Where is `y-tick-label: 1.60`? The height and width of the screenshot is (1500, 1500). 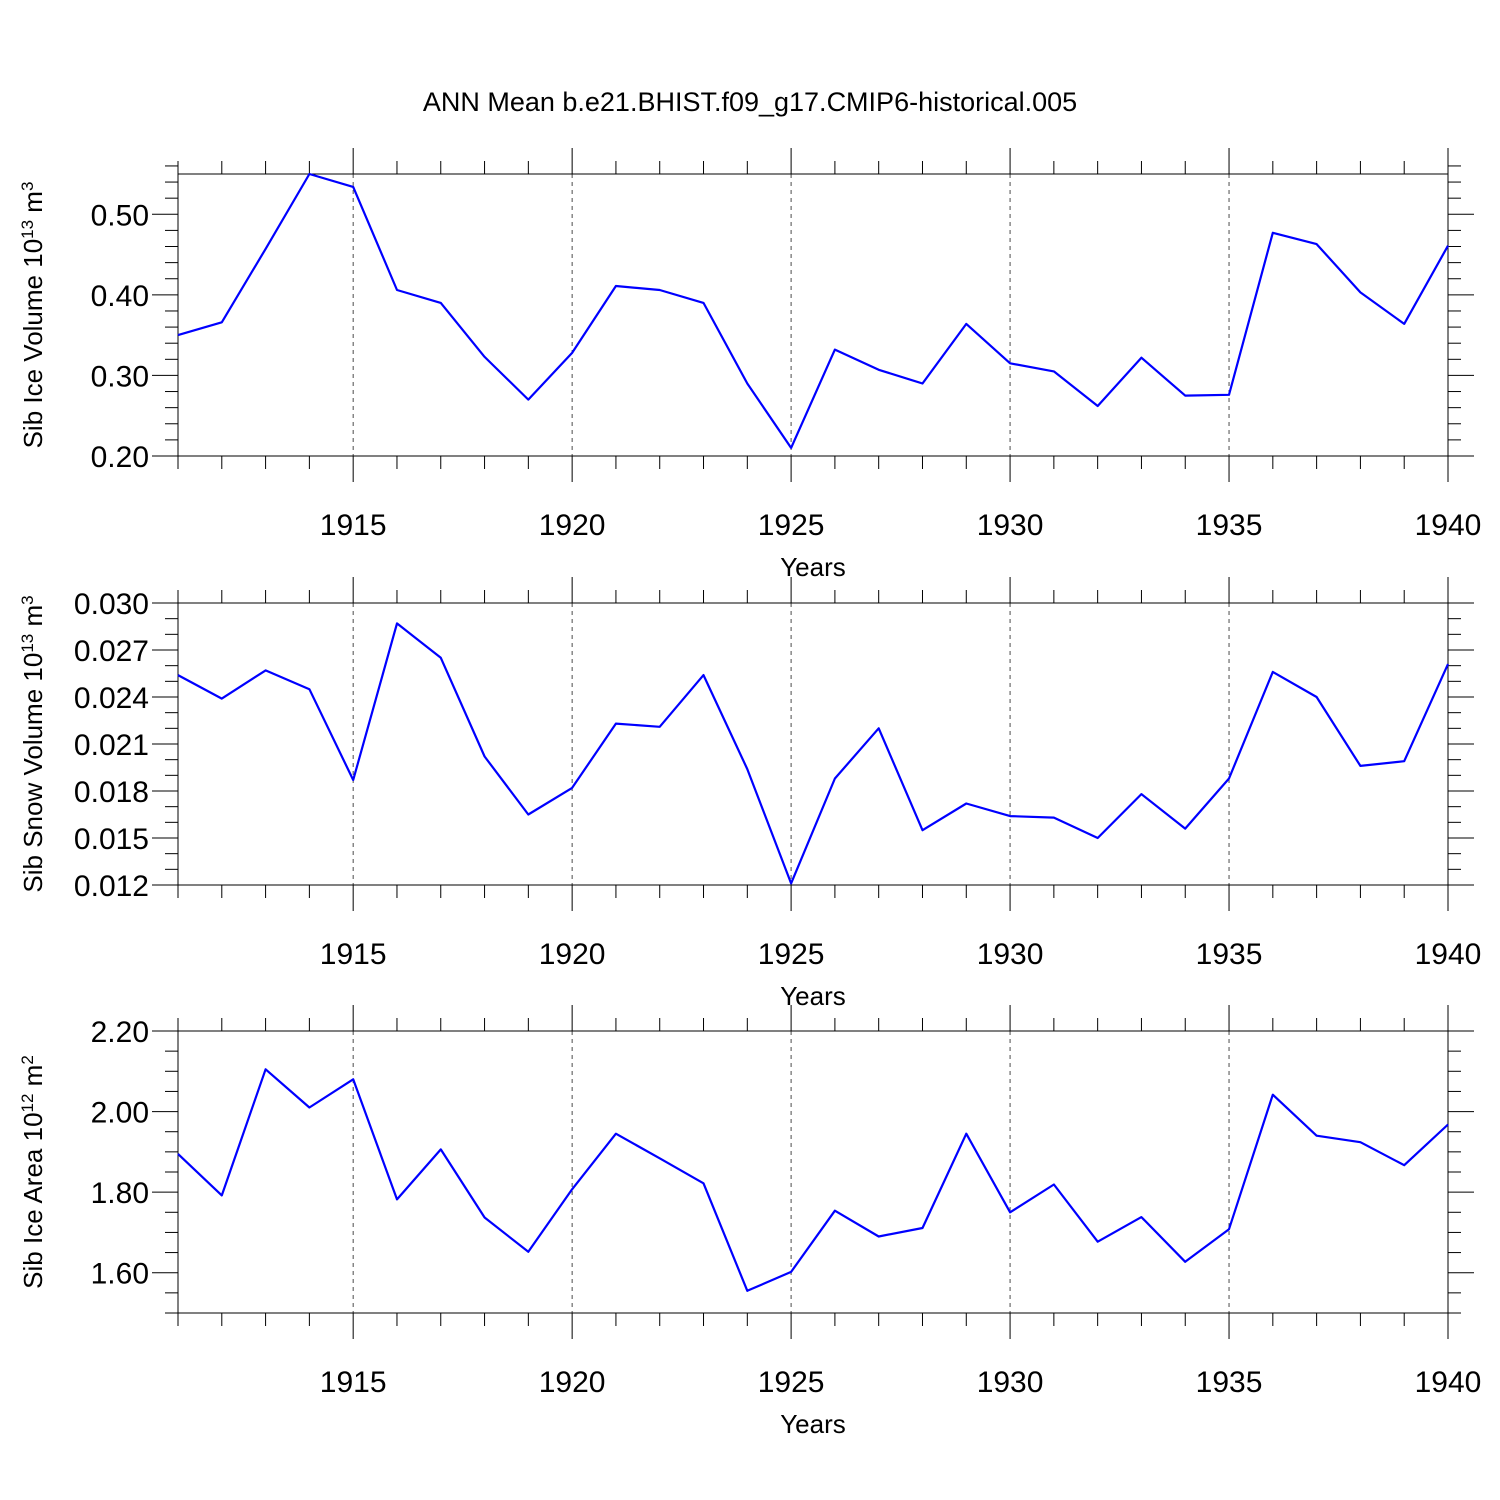
y-tick-label: 1.60 is located at coordinates (120, 1274).